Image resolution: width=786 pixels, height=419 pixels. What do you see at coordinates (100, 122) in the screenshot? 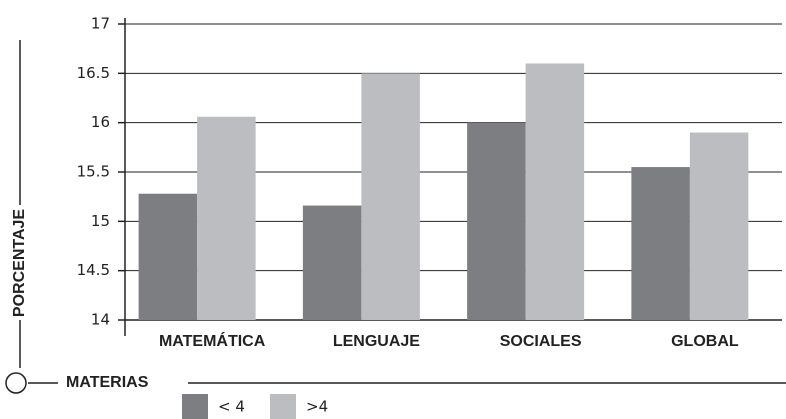
I see `y-tick-label: 16` at bounding box center [100, 122].